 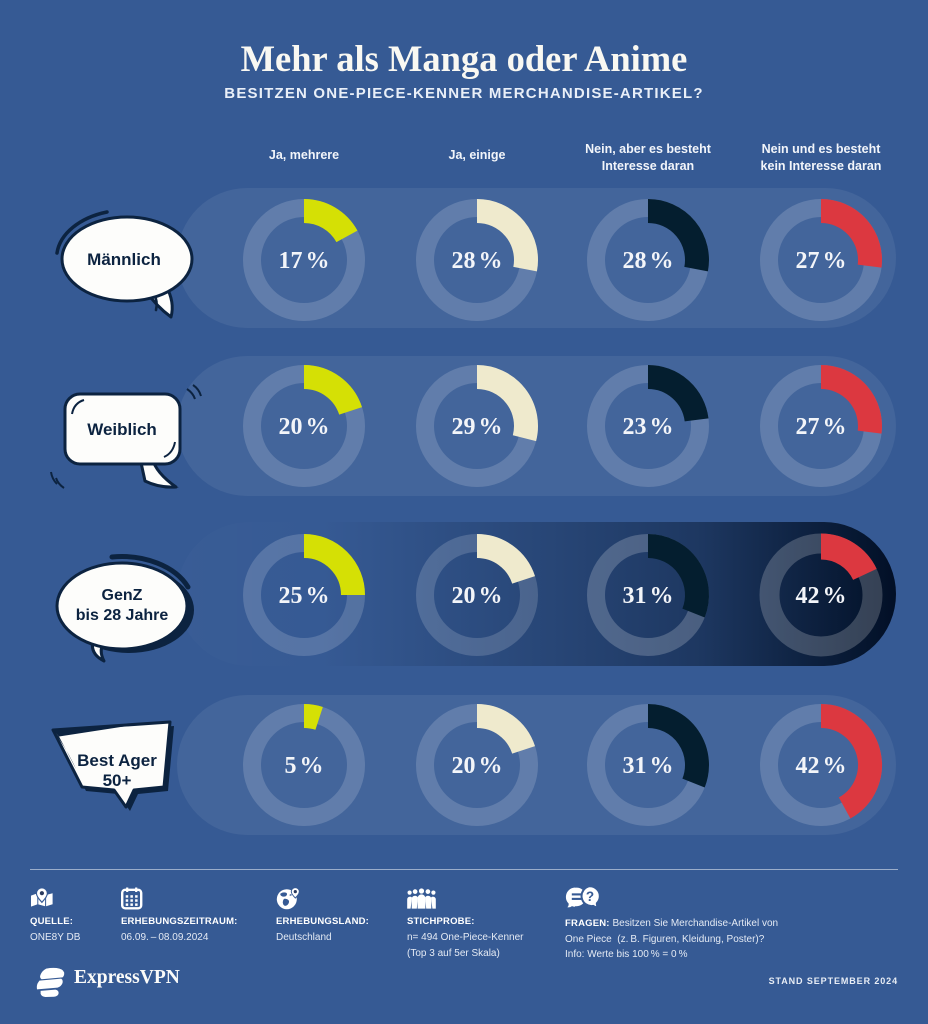 I want to click on svg-text: Männlich, so click(x=124, y=259).